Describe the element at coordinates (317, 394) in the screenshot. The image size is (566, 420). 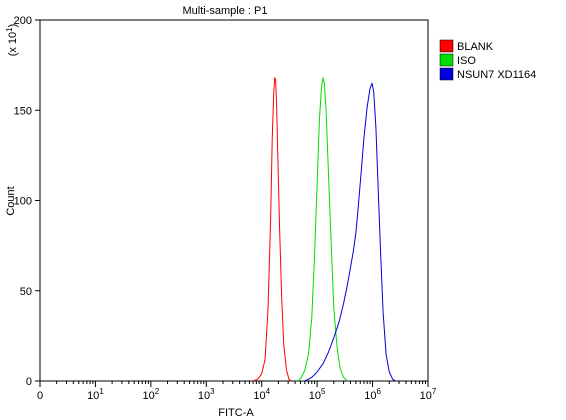
I see `x-tick-label: 10⁵` at that location.